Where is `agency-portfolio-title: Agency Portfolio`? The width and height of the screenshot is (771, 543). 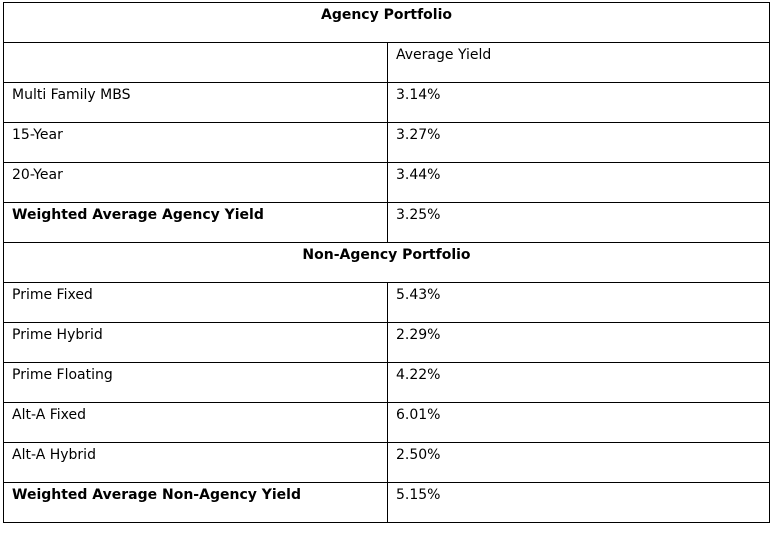 agency-portfolio-title: Agency Portfolio is located at coordinates (386, 22).